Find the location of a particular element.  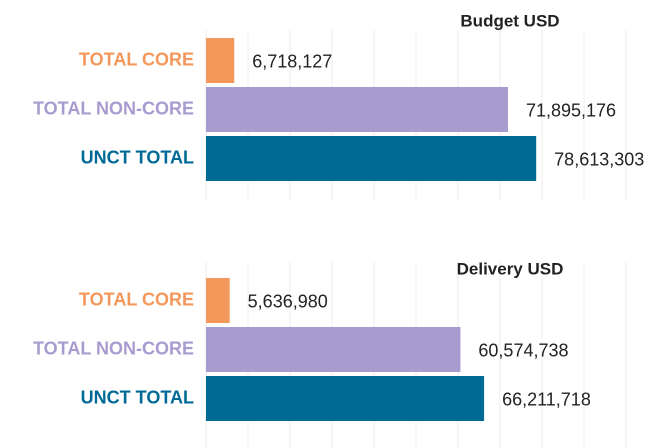

value-label: 5,636,980 is located at coordinates (288, 301).